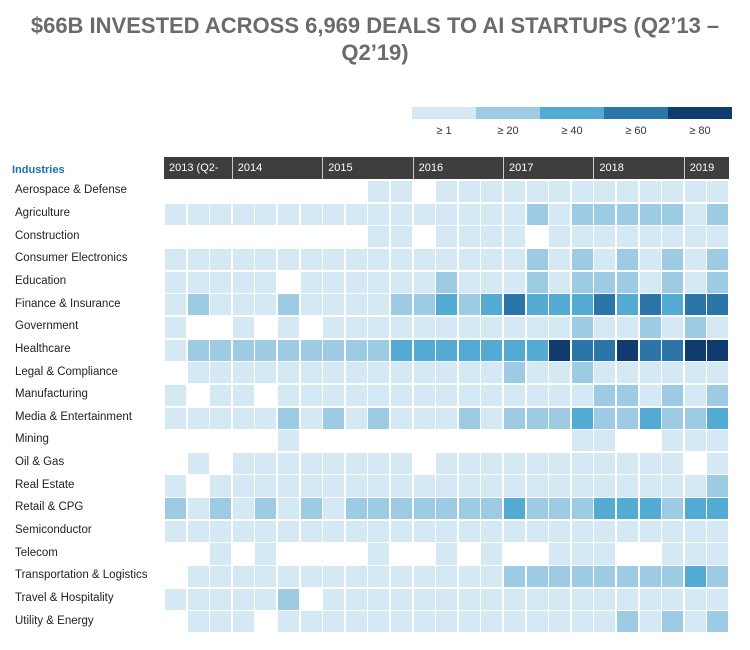 The height and width of the screenshot is (650, 750). I want to click on industry-label: Government, so click(47, 326).